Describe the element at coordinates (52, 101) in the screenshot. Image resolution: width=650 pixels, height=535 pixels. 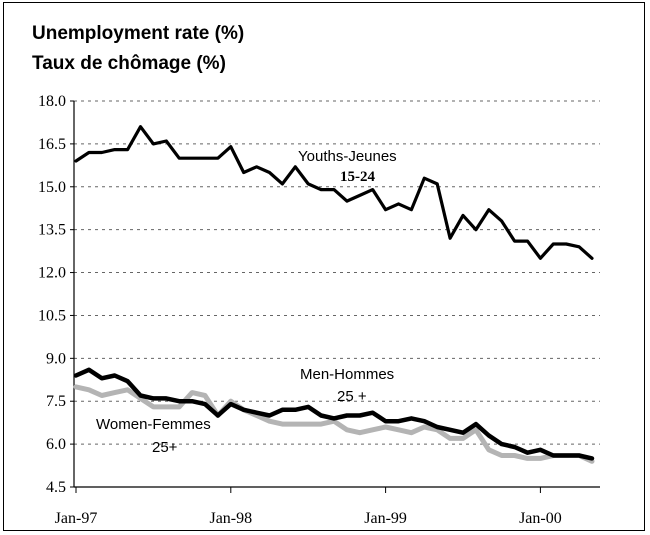
I see `y-tick-label: 18.0` at that location.